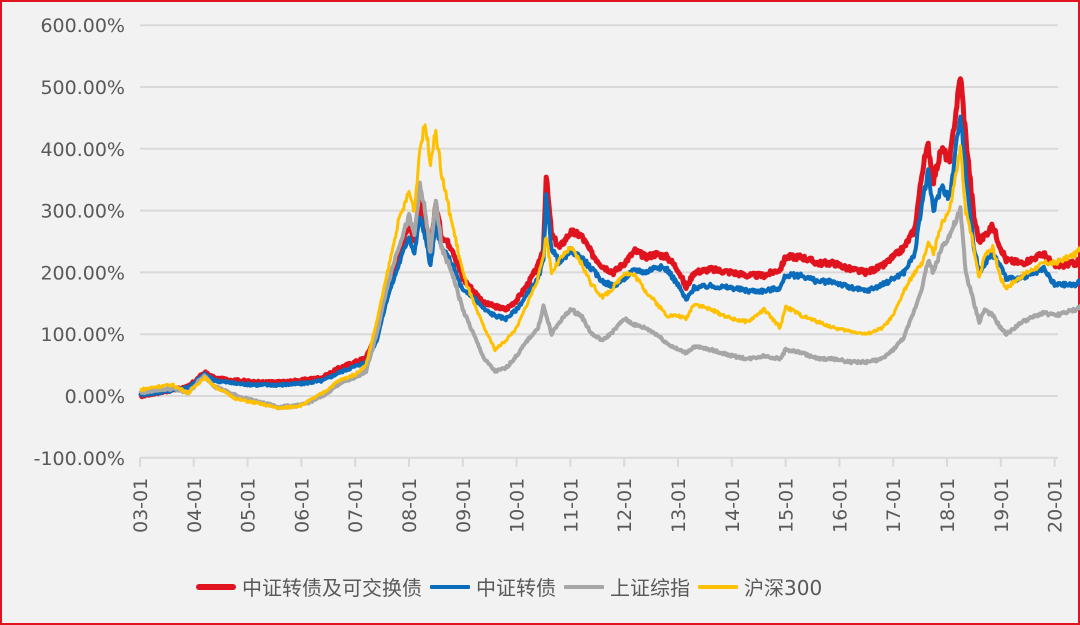 The height and width of the screenshot is (625, 1080). What do you see at coordinates (82, 88) in the screenshot?
I see `y-tick-label: 500.00%` at bounding box center [82, 88].